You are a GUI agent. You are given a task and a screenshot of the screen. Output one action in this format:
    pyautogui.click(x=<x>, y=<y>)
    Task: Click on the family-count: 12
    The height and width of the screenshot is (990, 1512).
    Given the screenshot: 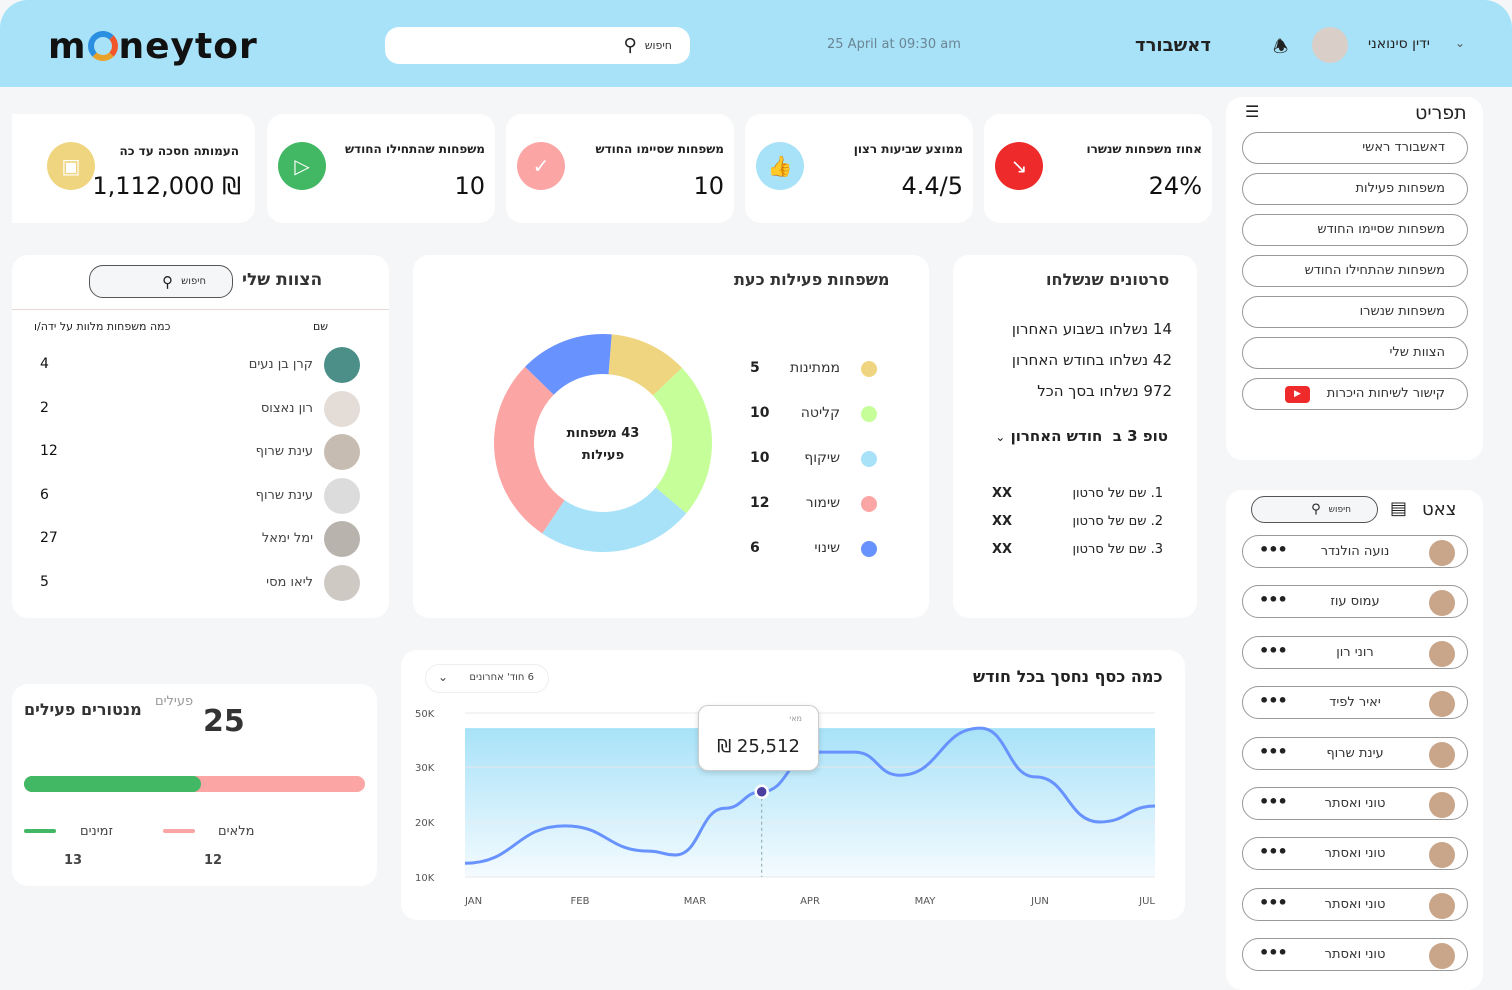 What is the action you would take?
    pyautogui.click(x=49, y=451)
    